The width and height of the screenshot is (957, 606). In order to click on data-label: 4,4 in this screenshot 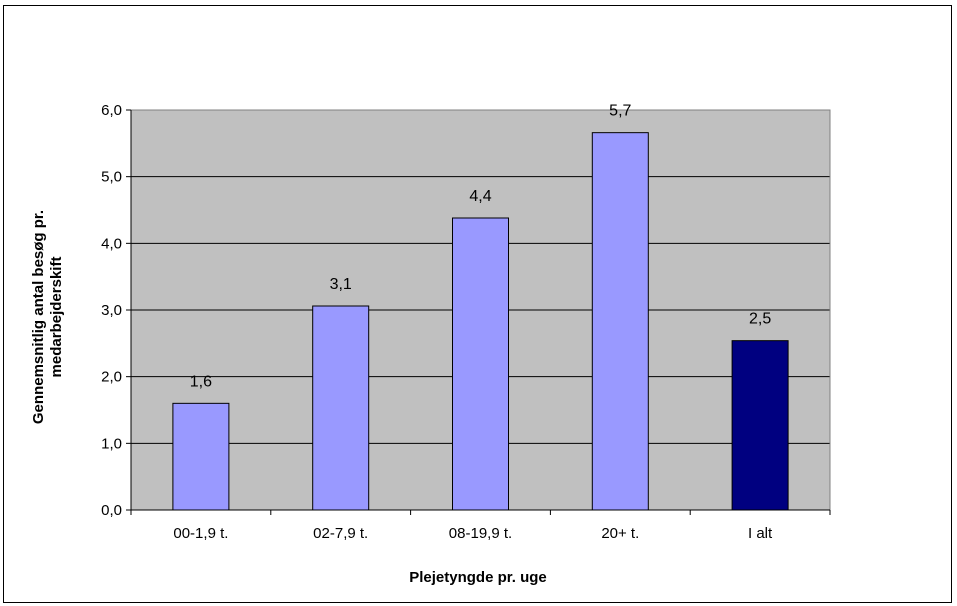, I will do `click(480, 196)`.